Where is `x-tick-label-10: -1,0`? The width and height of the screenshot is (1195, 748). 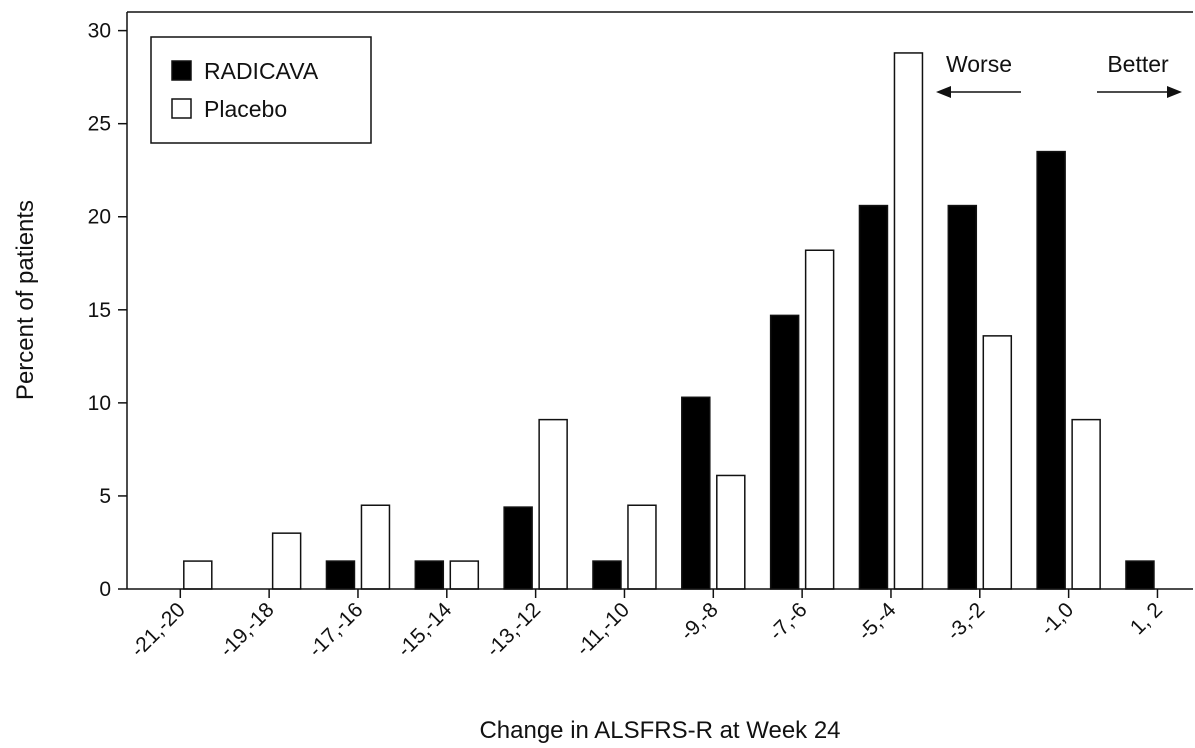 x-tick-label-10: -1,0 is located at coordinates (1057, 619).